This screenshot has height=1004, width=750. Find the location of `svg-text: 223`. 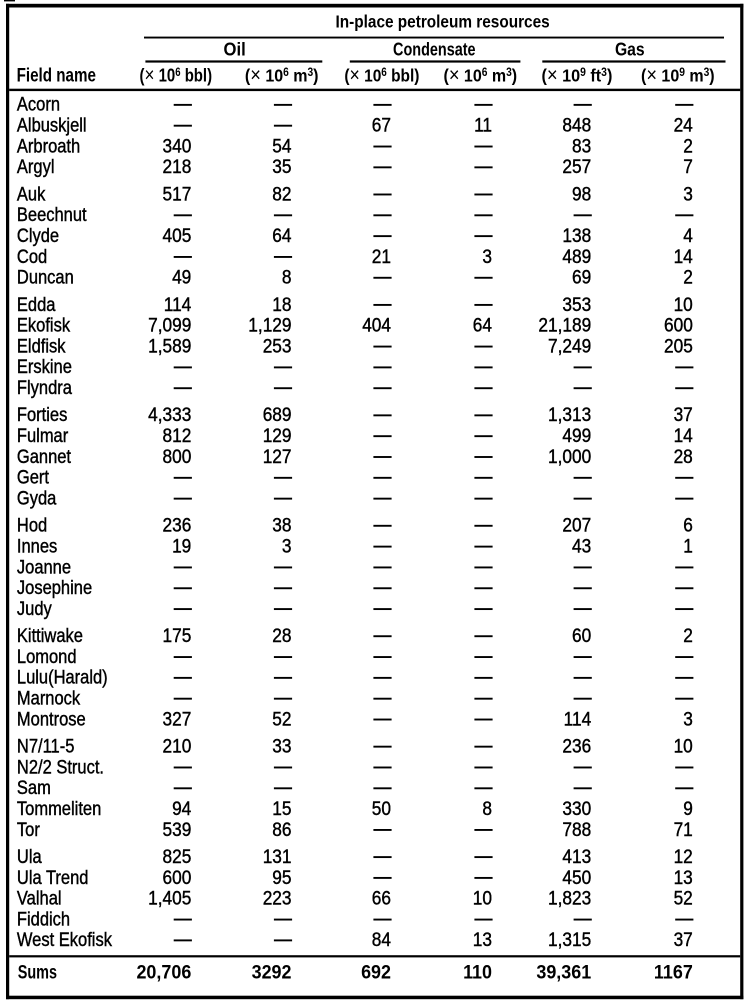

svg-text: 223 is located at coordinates (277, 898).